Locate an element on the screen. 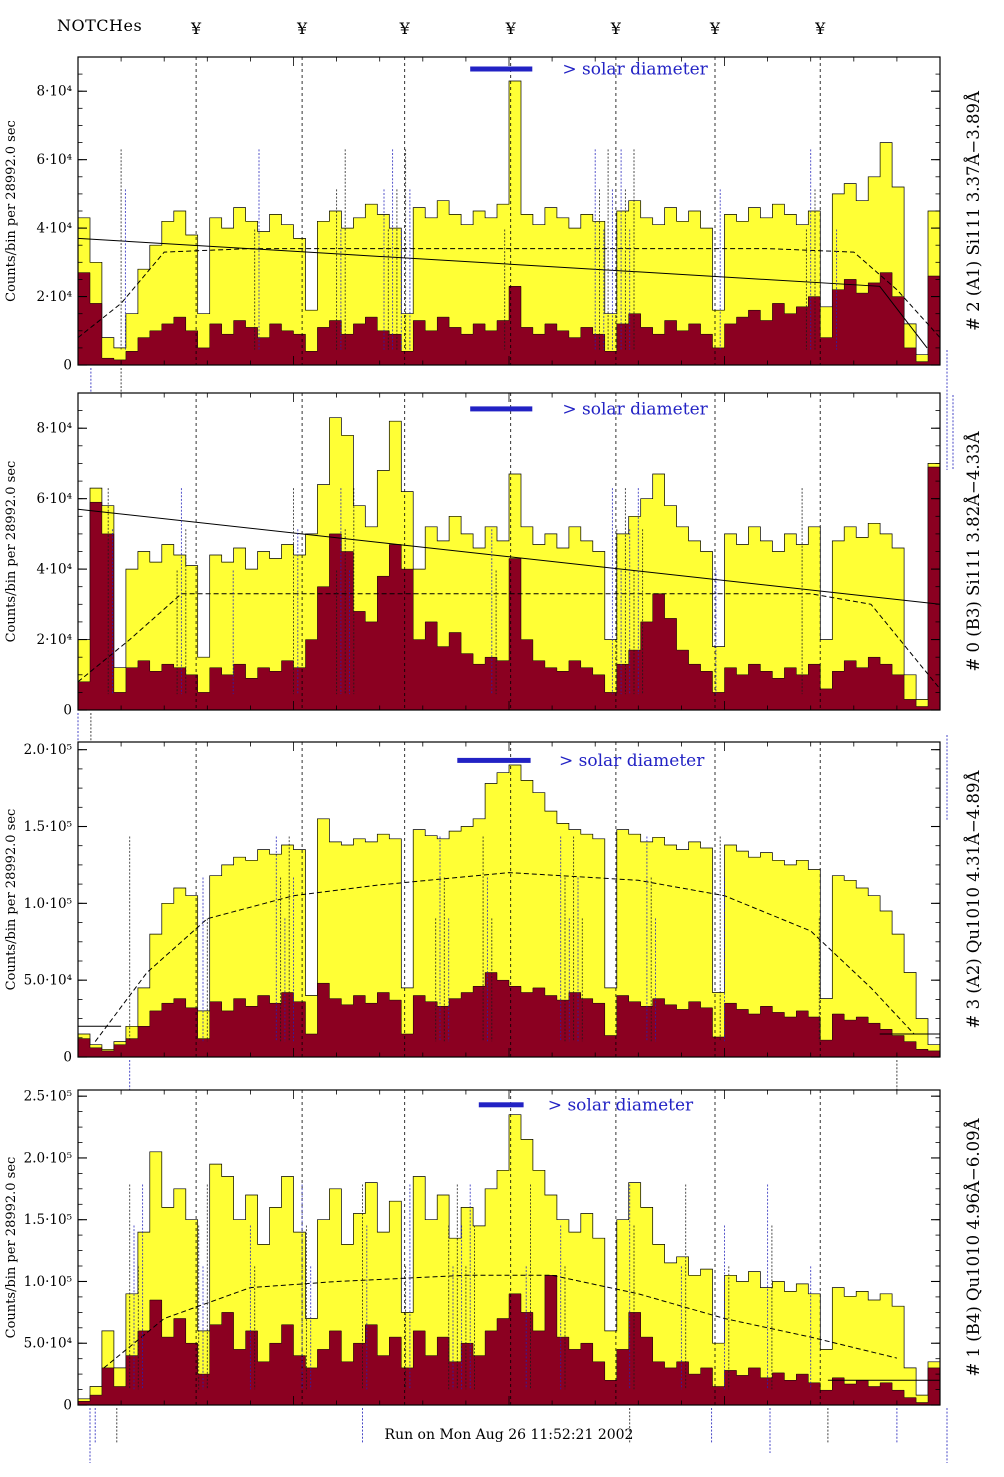 The image size is (1004, 1477). y-axis-tick-label: 2.5·10⁵ is located at coordinates (48, 1097).